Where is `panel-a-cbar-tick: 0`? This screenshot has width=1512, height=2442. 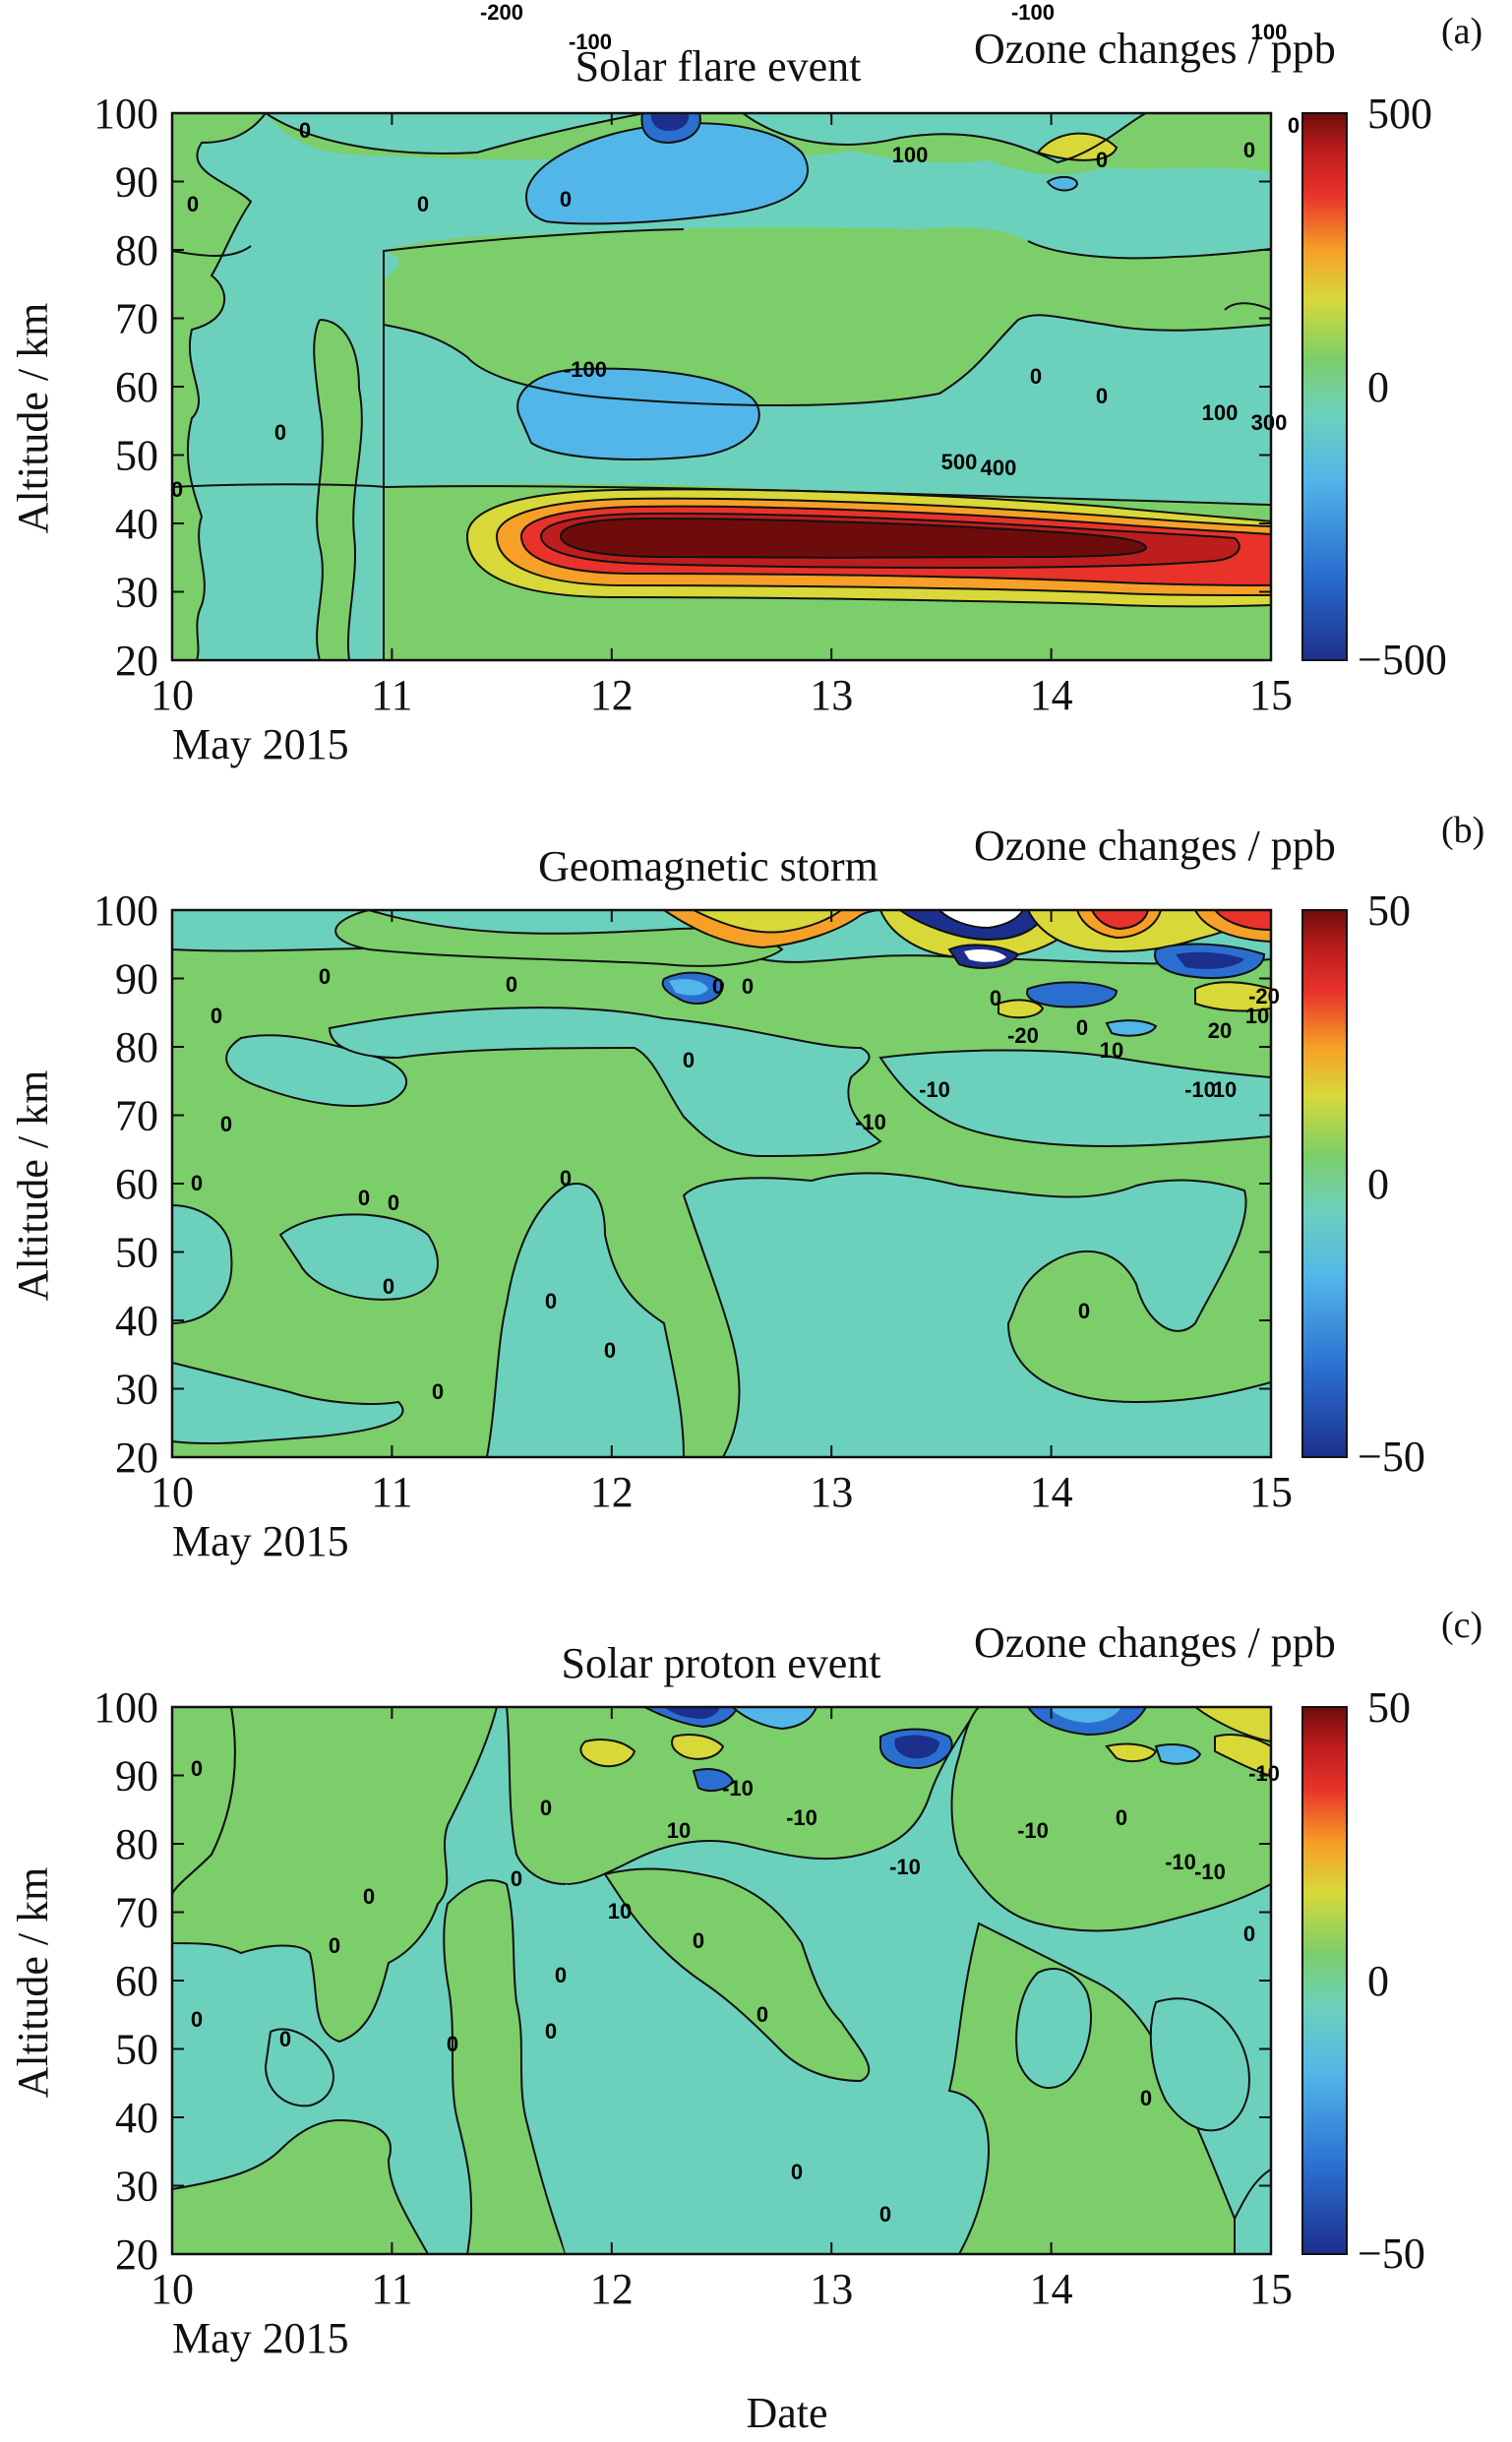
panel-a-cbar-tick: 0 is located at coordinates (1378, 387).